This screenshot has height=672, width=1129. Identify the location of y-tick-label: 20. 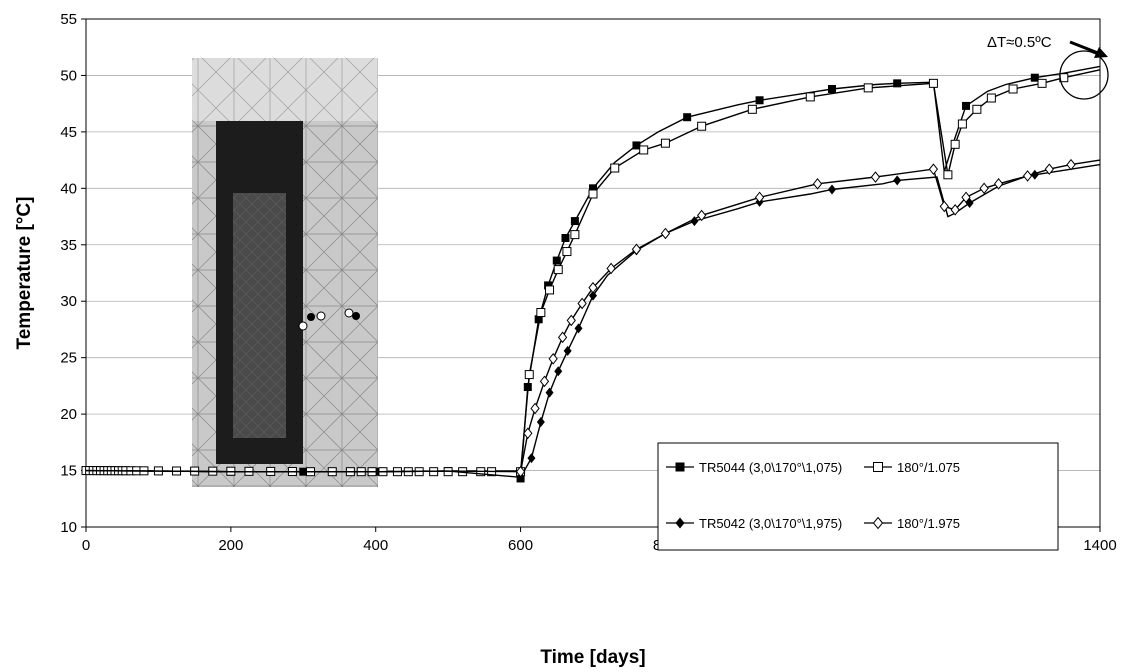
(68, 414).